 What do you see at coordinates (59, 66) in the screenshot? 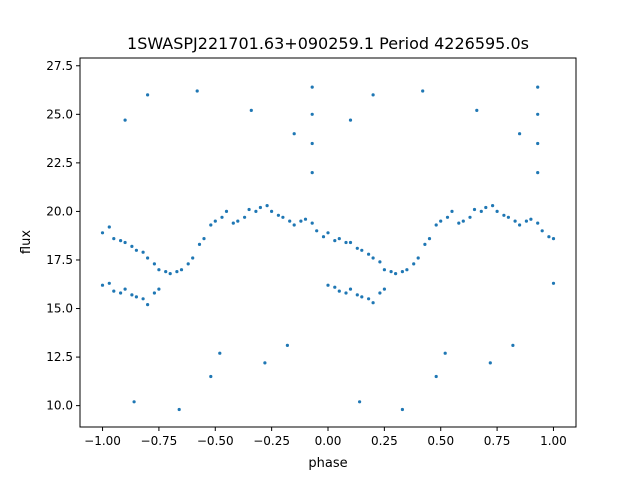
I see `y-tick-label: 27.5` at bounding box center [59, 66].